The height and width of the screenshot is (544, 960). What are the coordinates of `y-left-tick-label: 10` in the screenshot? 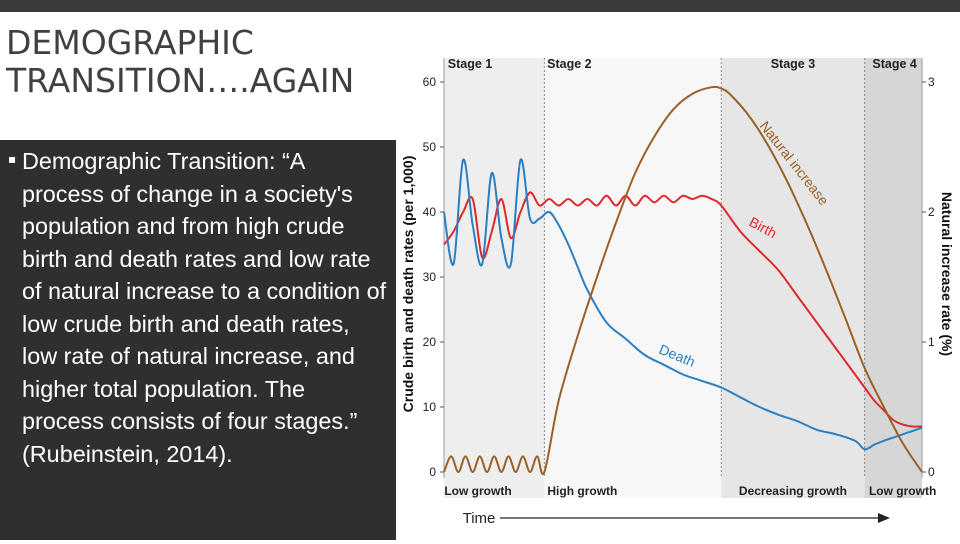 It's located at (430, 407).